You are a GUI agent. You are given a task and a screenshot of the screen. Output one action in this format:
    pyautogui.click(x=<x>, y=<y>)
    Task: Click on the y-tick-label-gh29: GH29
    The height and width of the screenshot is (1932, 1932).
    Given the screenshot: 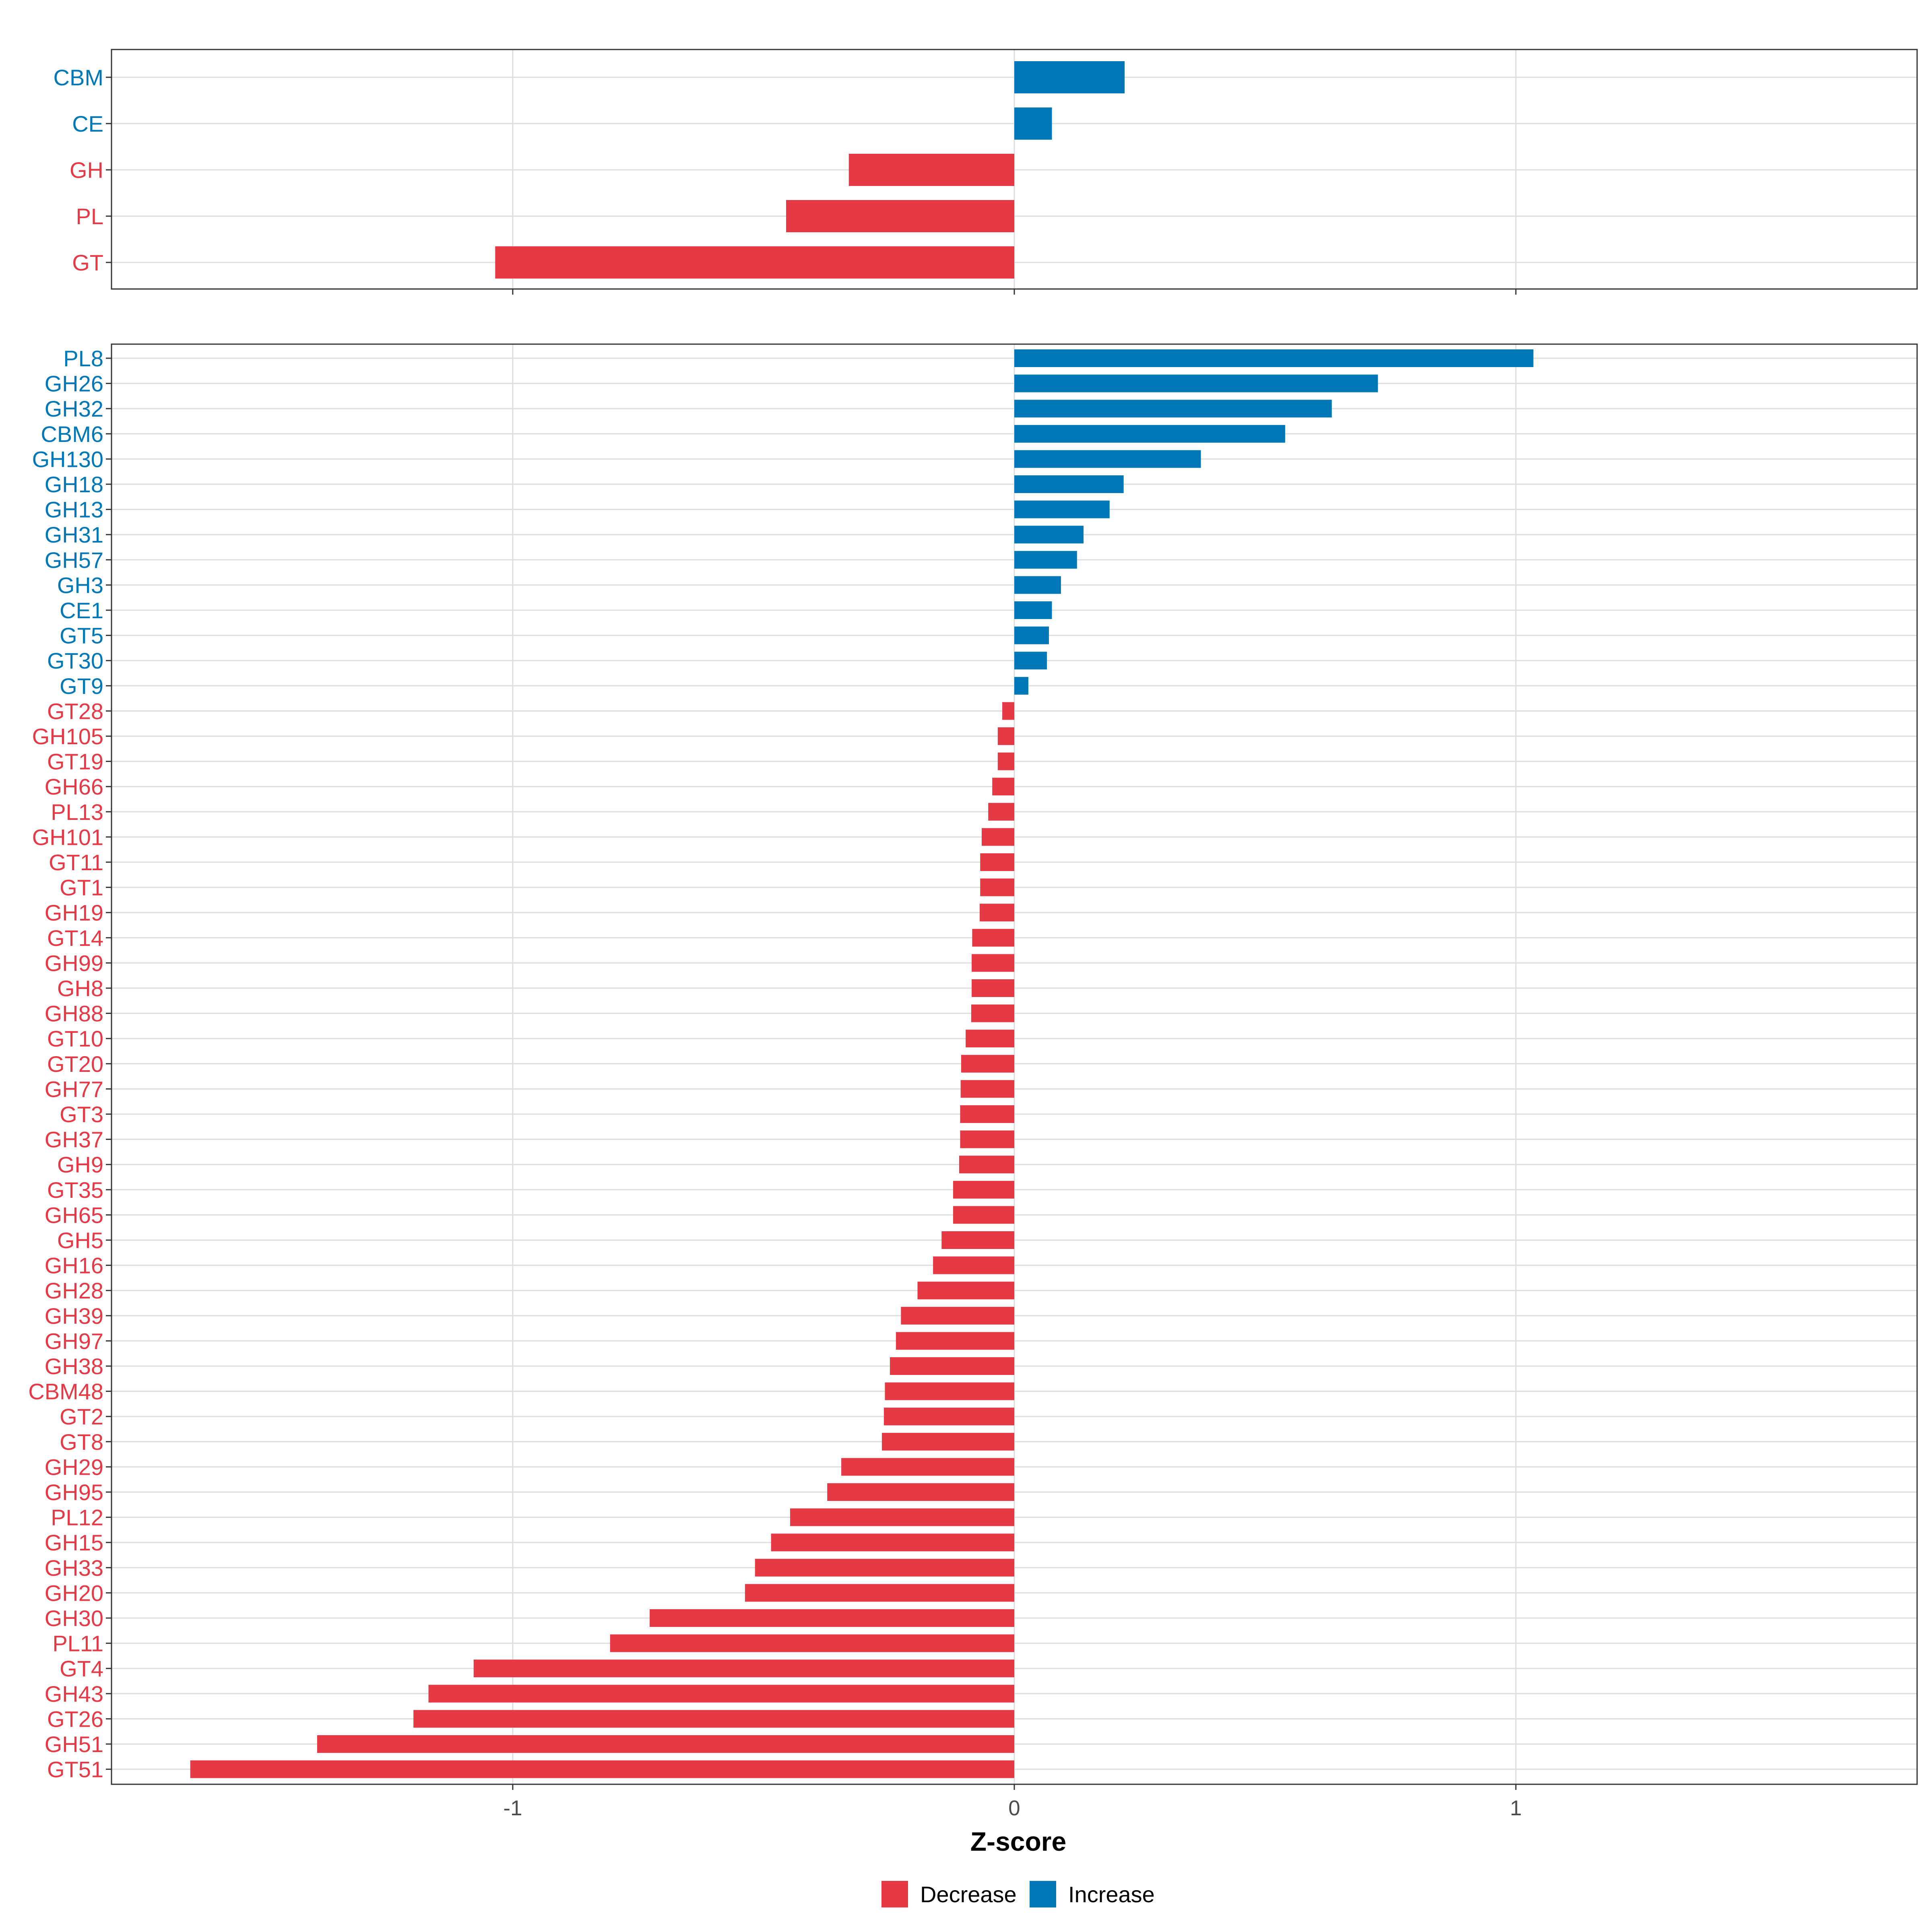 What is the action you would take?
    pyautogui.click(x=74, y=1467)
    